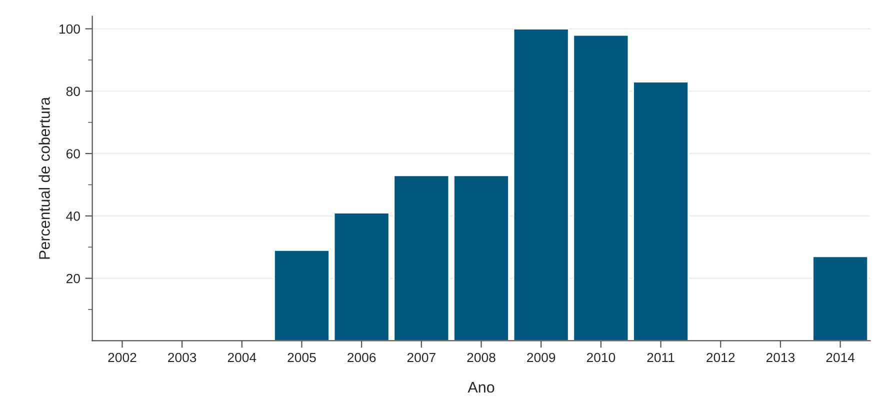 Image resolution: width=879 pixels, height=408 pixels. I want to click on x-tick-label: 2003, so click(182, 357).